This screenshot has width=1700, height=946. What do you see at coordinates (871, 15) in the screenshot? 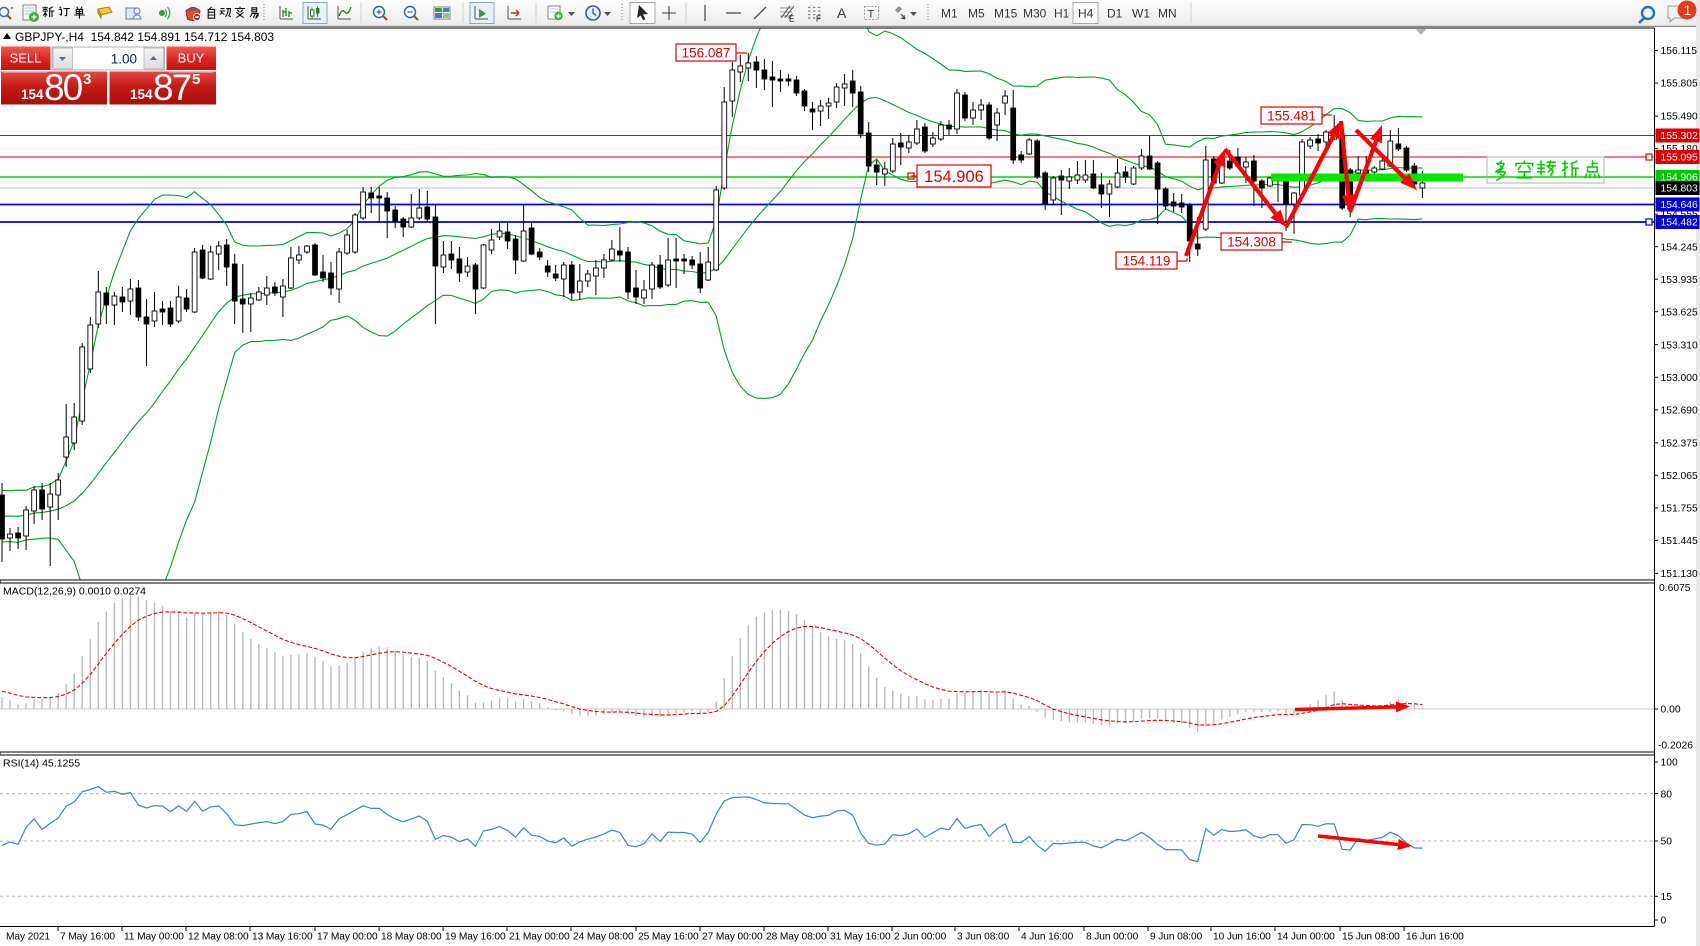
I see `svg-text: T` at bounding box center [871, 15].